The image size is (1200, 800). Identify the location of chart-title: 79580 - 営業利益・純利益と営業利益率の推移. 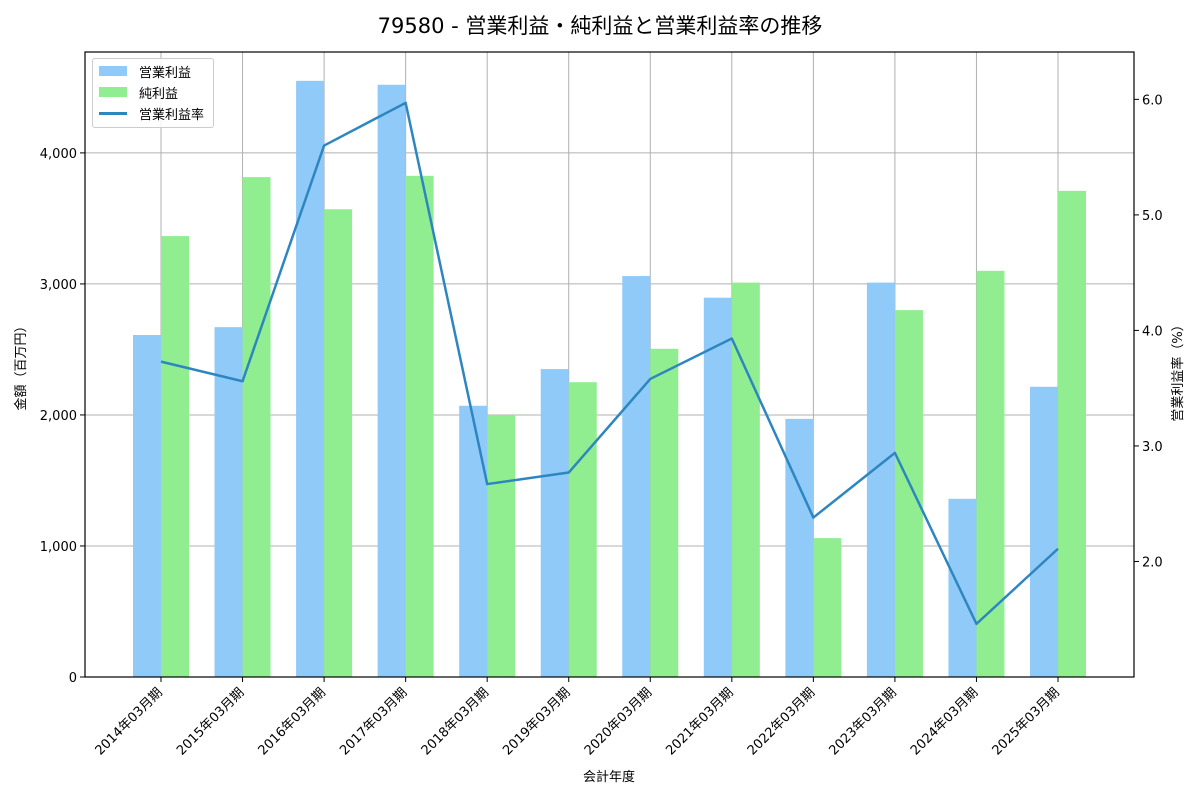
(600, 26).